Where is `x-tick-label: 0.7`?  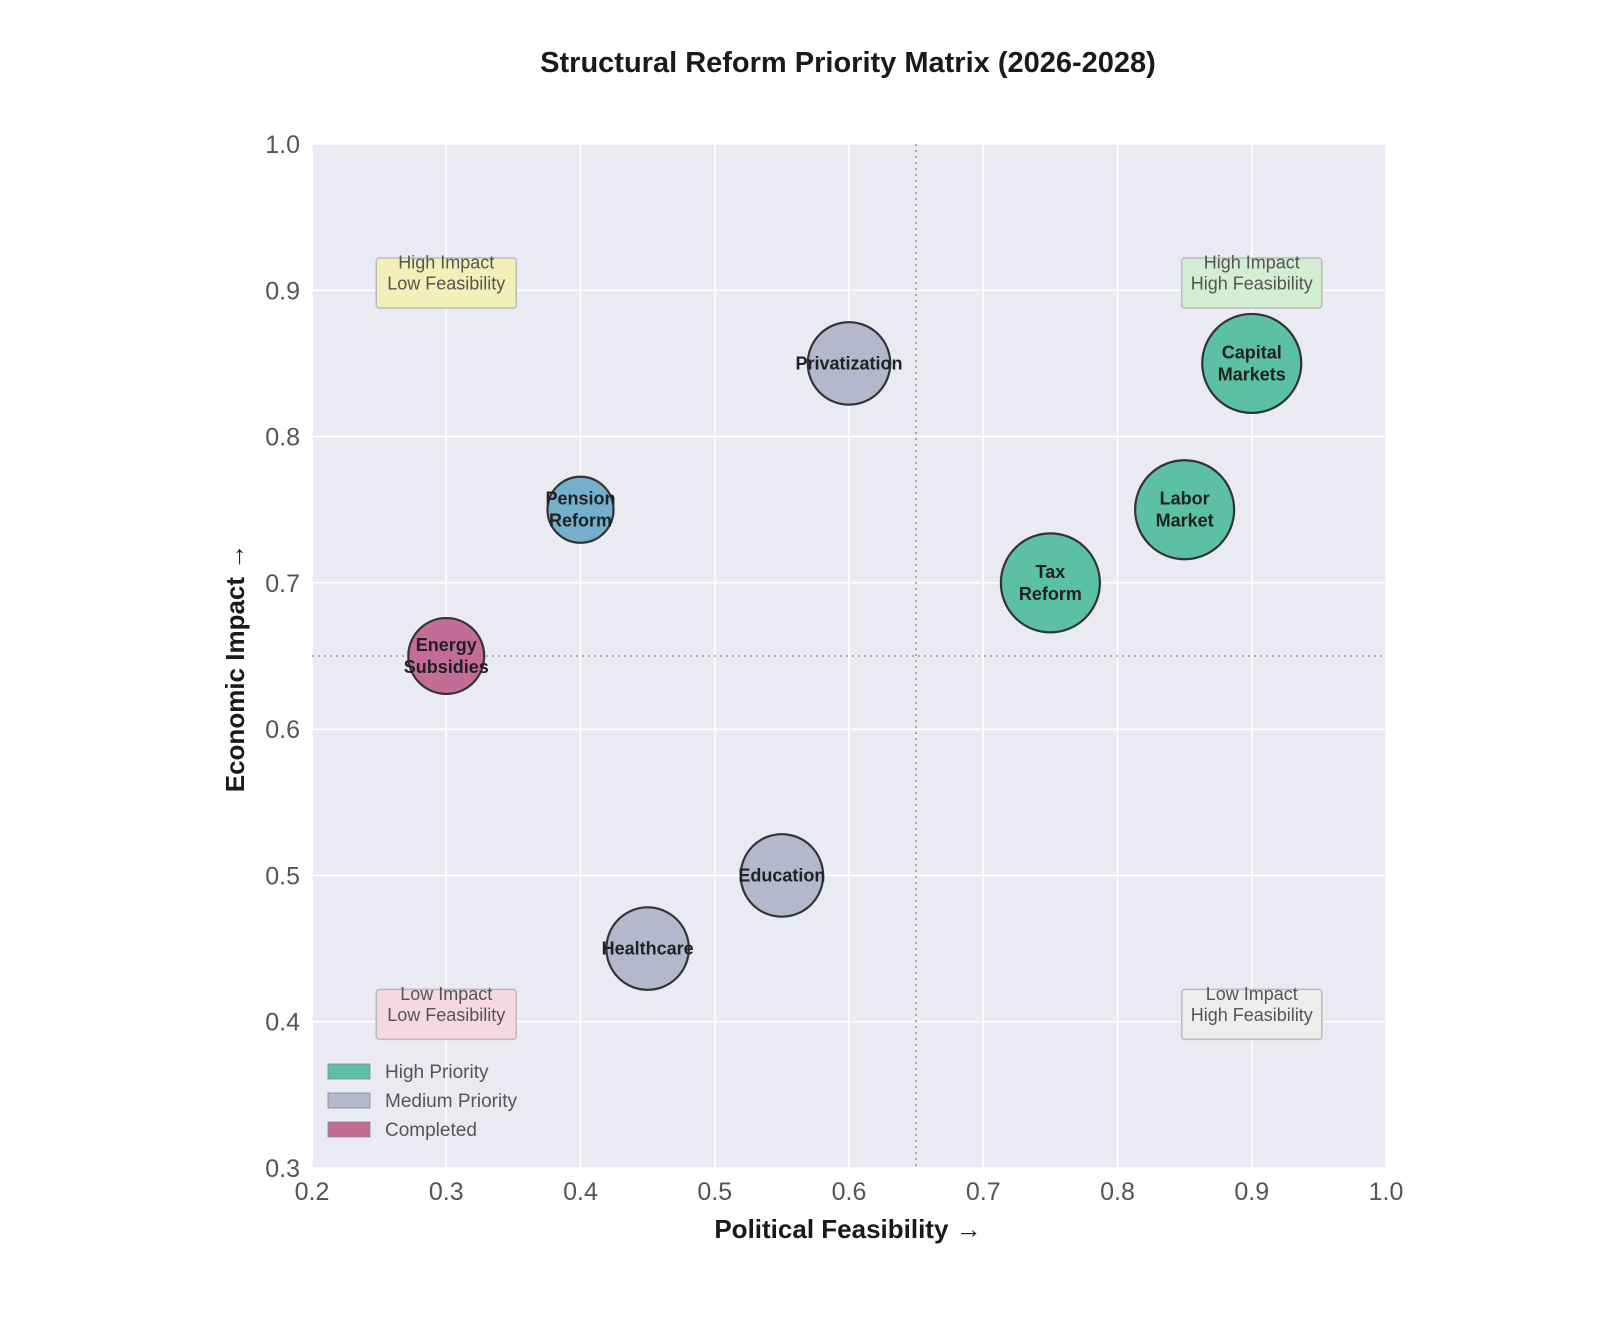
x-tick-label: 0.7 is located at coordinates (983, 1192).